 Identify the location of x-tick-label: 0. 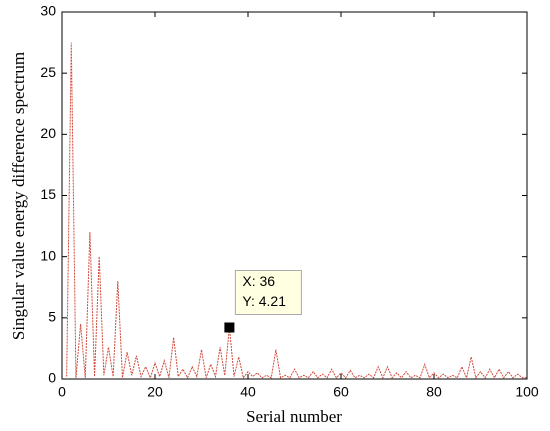
(62, 392).